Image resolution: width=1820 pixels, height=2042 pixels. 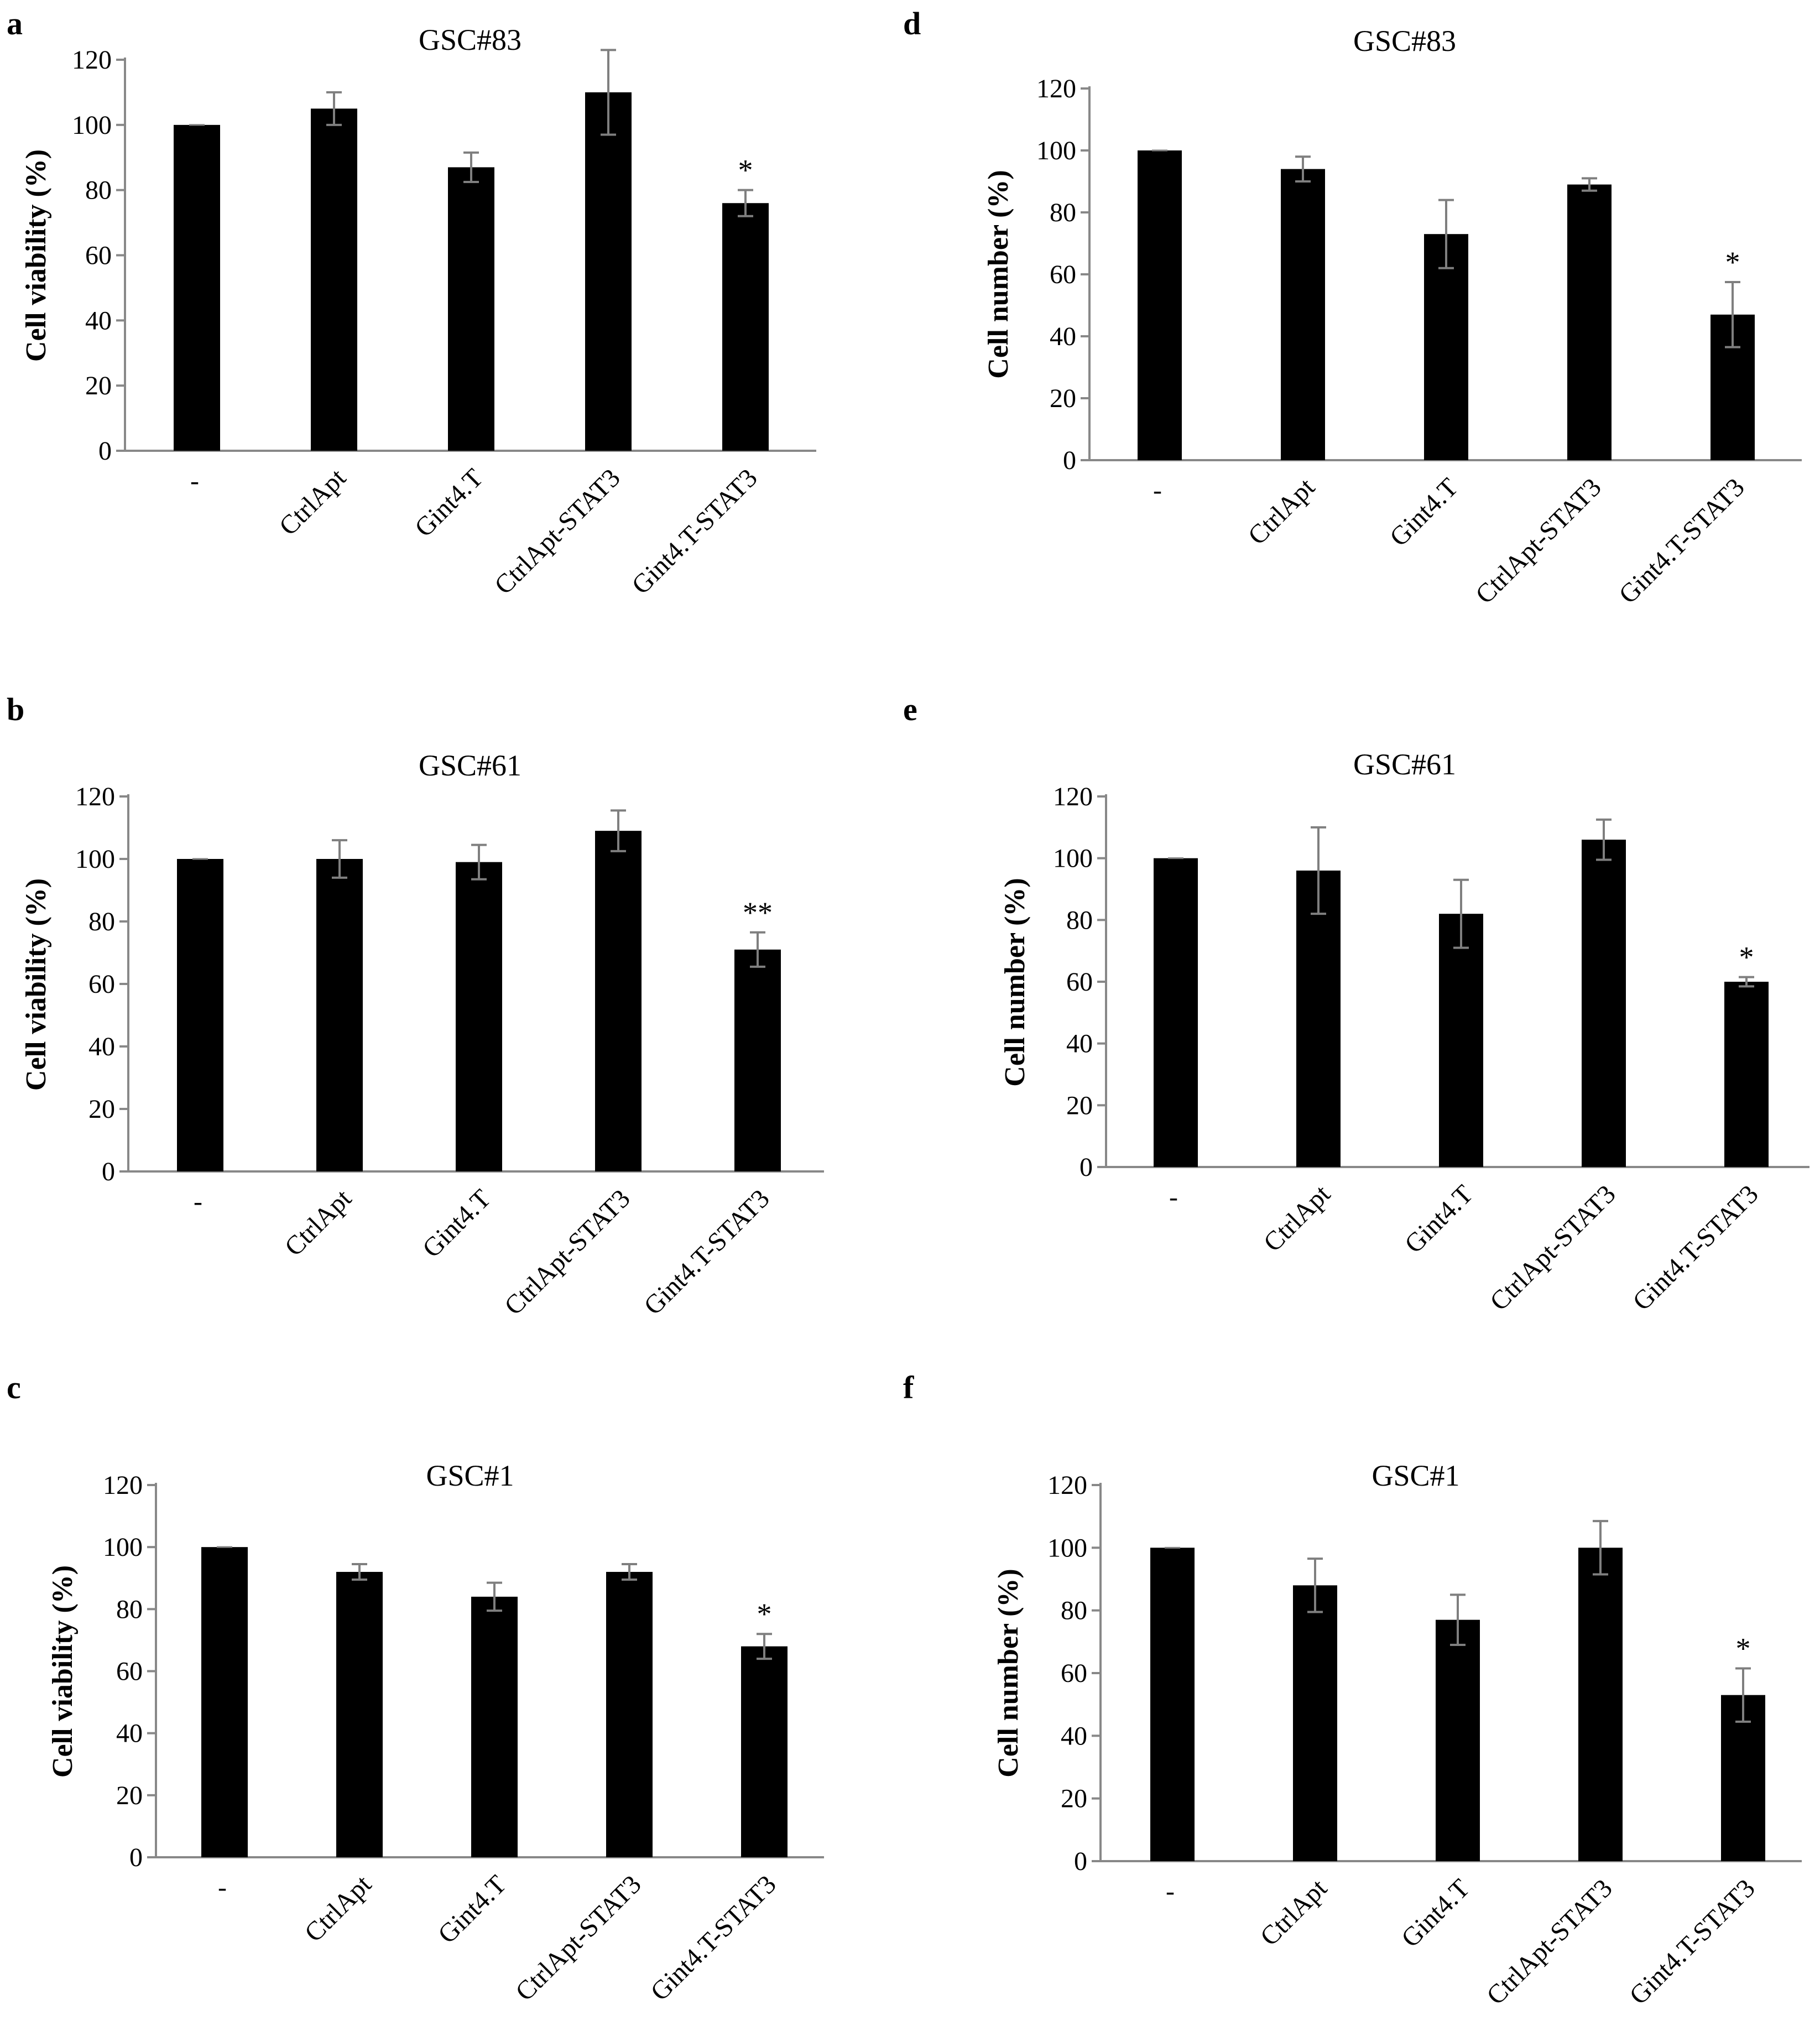 I want to click on panel-letter: b, so click(x=15, y=709).